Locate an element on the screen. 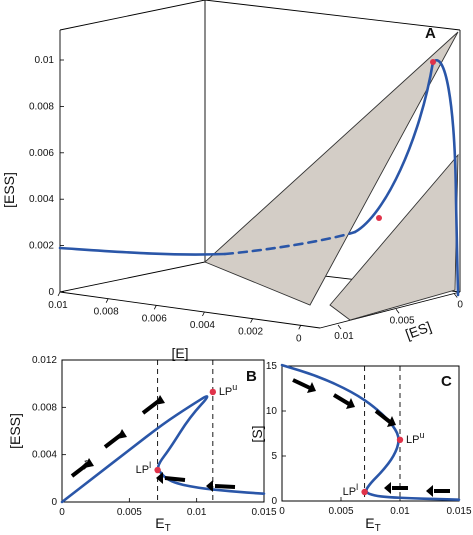 This screenshot has height=535, width=473. x-tick-label: 0.006 is located at coordinates (154, 318).